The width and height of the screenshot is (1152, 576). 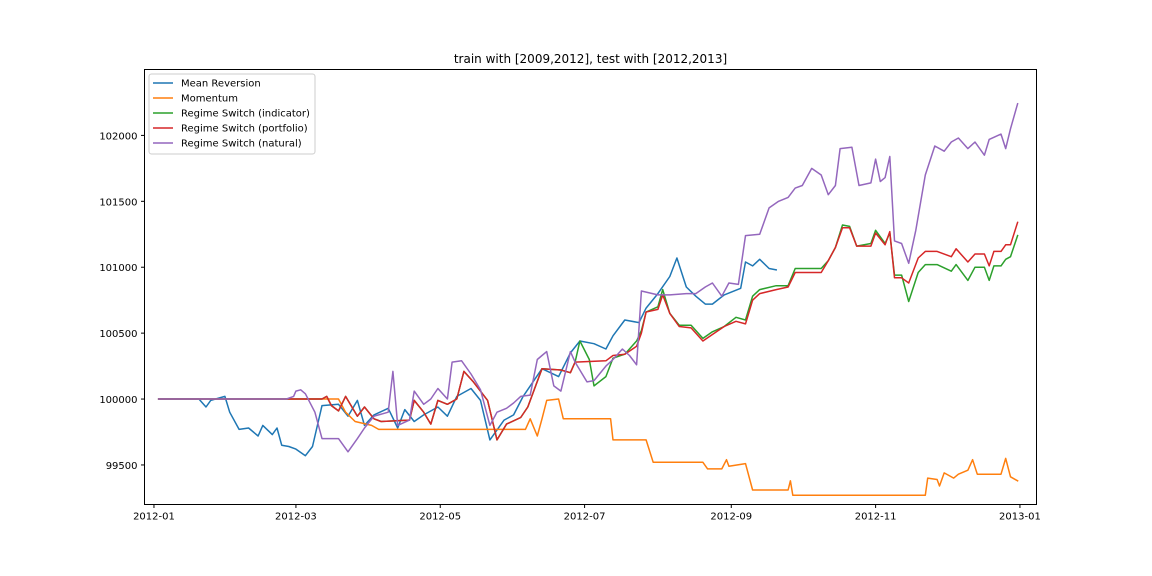 I want to click on x-tick-label: 2012-09, so click(x=731, y=517).